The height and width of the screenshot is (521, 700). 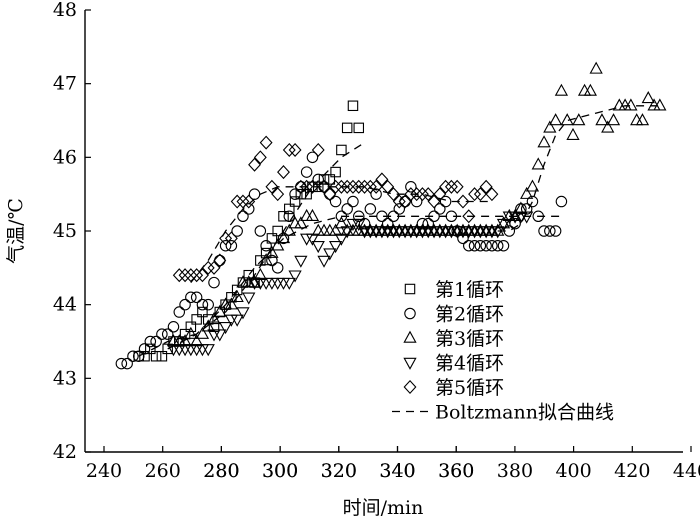 What do you see at coordinates (65, 10) in the screenshot?
I see `y-tick-label: 48` at bounding box center [65, 10].